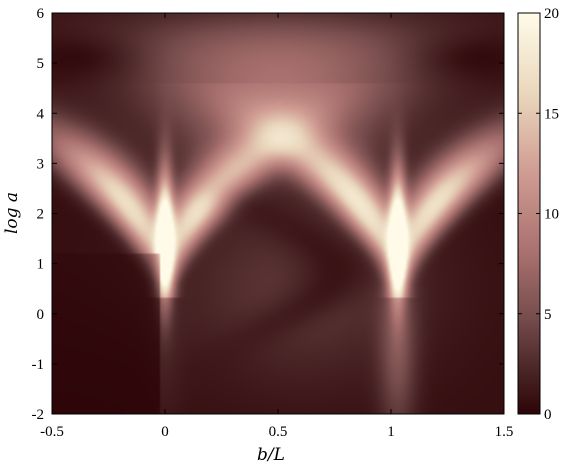 This screenshot has height=469, width=568. What do you see at coordinates (551, 215) in the screenshot?
I see `colorbar-tick-label: 10` at bounding box center [551, 215].